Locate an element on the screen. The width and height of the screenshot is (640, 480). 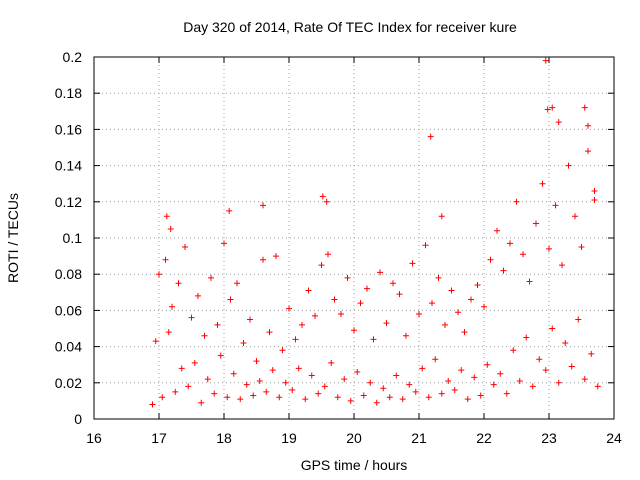
y-tick-label: 0.02 is located at coordinates (68, 383).